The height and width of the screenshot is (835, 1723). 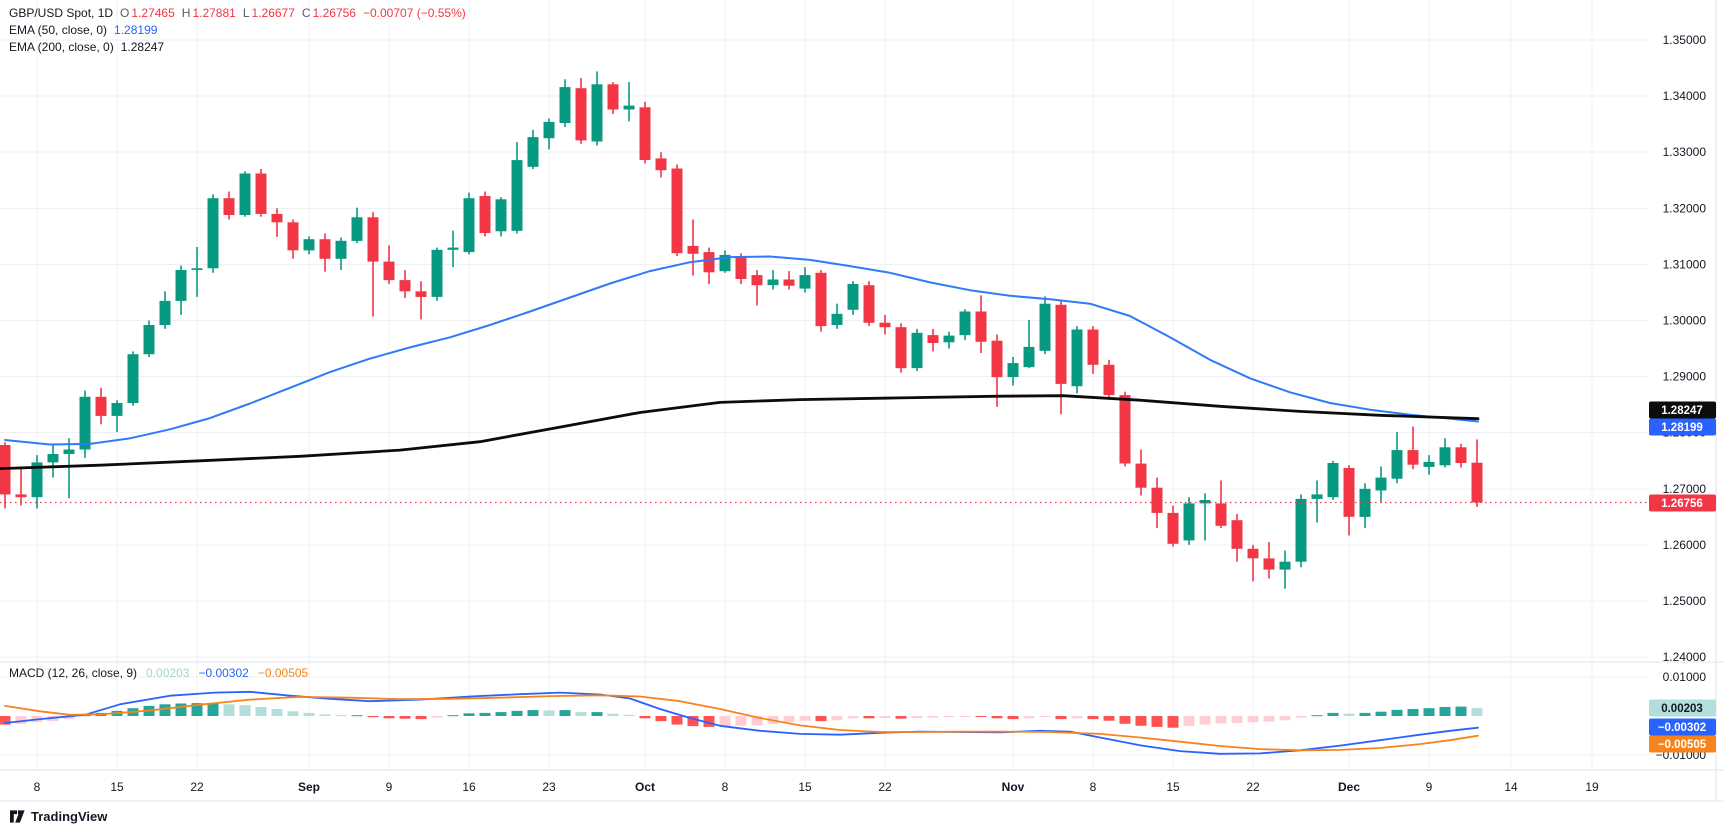 What do you see at coordinates (58, 30) in the screenshot?
I see `ema50-label: EMA (50, close, 0)` at bounding box center [58, 30].